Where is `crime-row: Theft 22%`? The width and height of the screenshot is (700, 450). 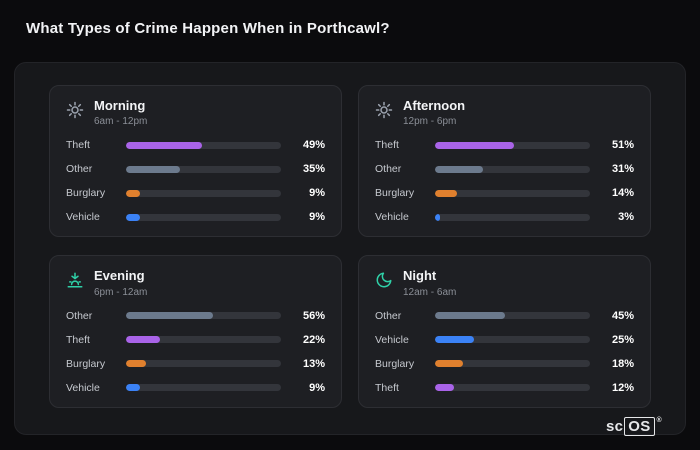 crime-row: Theft 22% is located at coordinates (195, 340).